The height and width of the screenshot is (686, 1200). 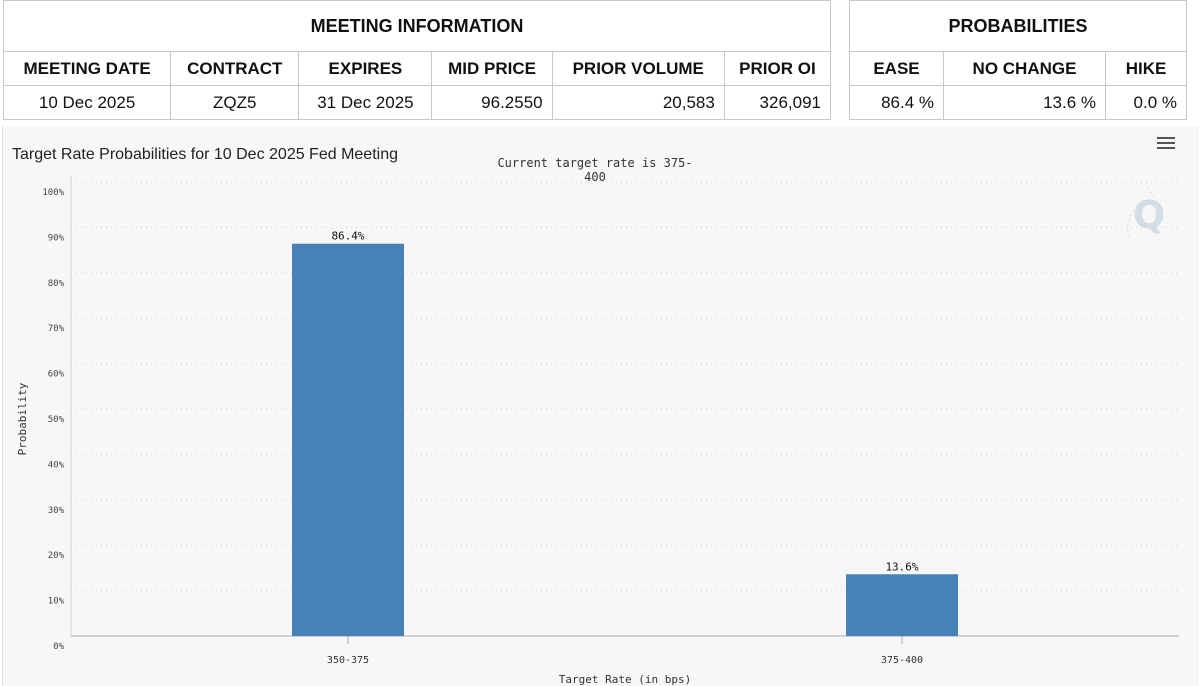 What do you see at coordinates (1149, 215) in the screenshot?
I see `svg-text: Q` at bounding box center [1149, 215].